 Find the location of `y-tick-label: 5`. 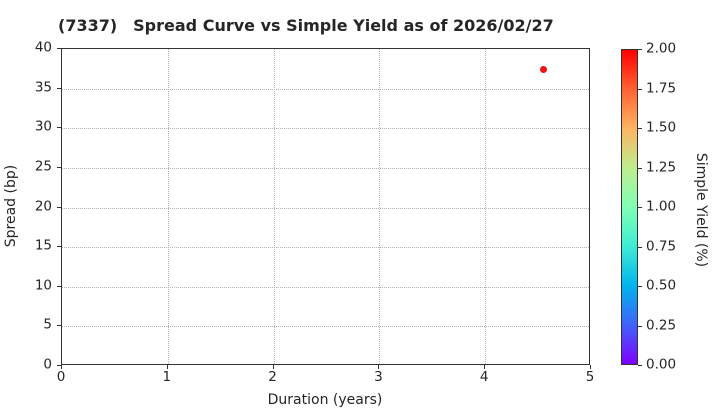

y-tick-label: 5 is located at coordinates (47, 324).